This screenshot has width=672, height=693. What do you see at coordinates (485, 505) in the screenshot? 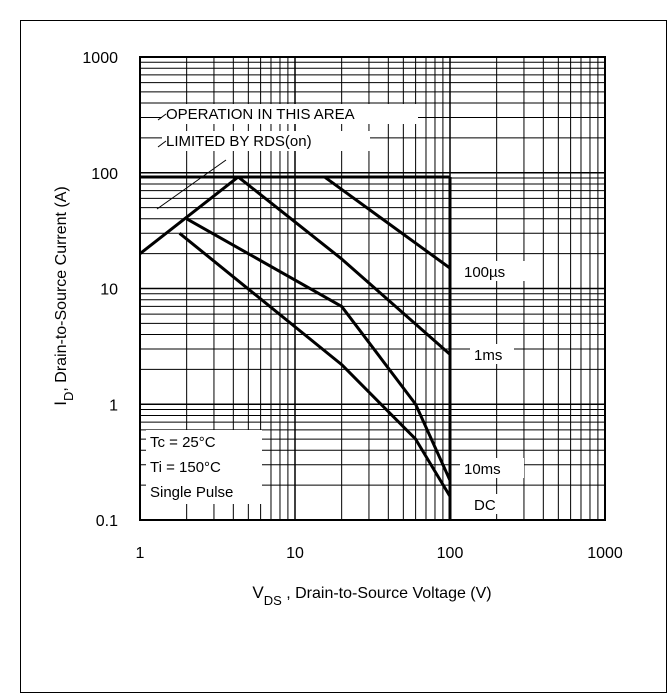
I see `label-dc: DC` at bounding box center [485, 505].